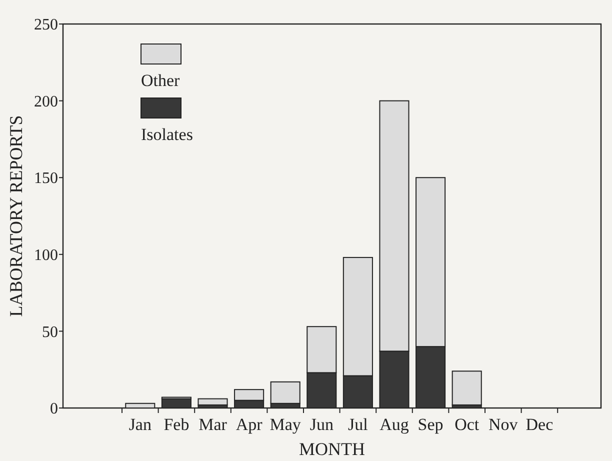  I want to click on x-tick-label: Jan, so click(140, 424).